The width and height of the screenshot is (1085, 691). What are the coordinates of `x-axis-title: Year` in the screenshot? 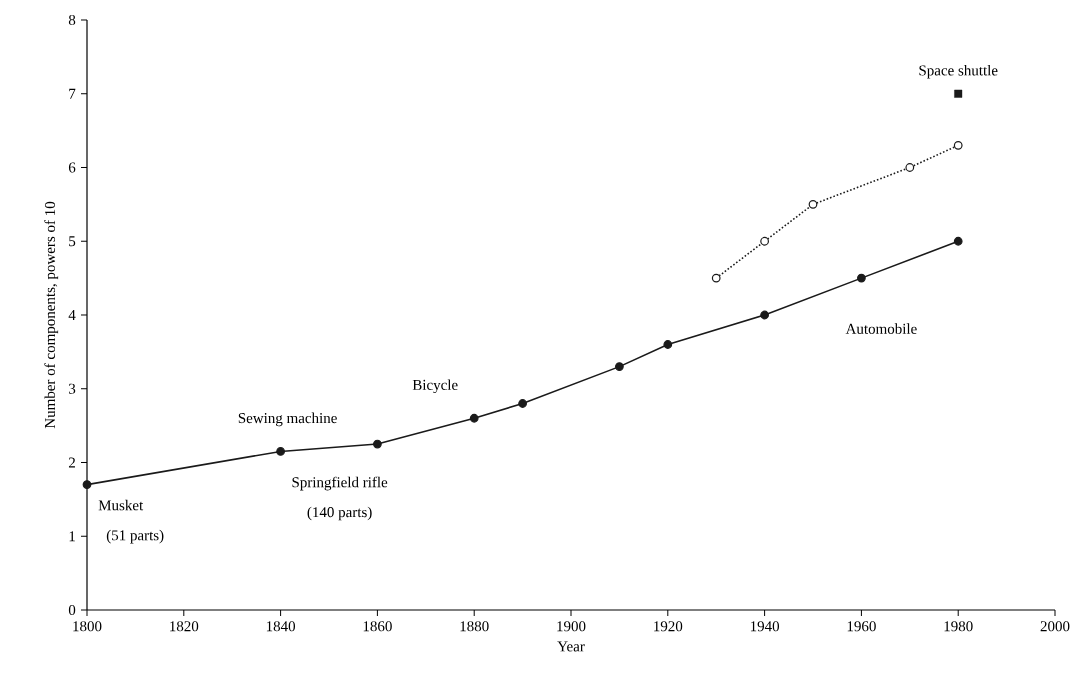 It's located at (571, 646).